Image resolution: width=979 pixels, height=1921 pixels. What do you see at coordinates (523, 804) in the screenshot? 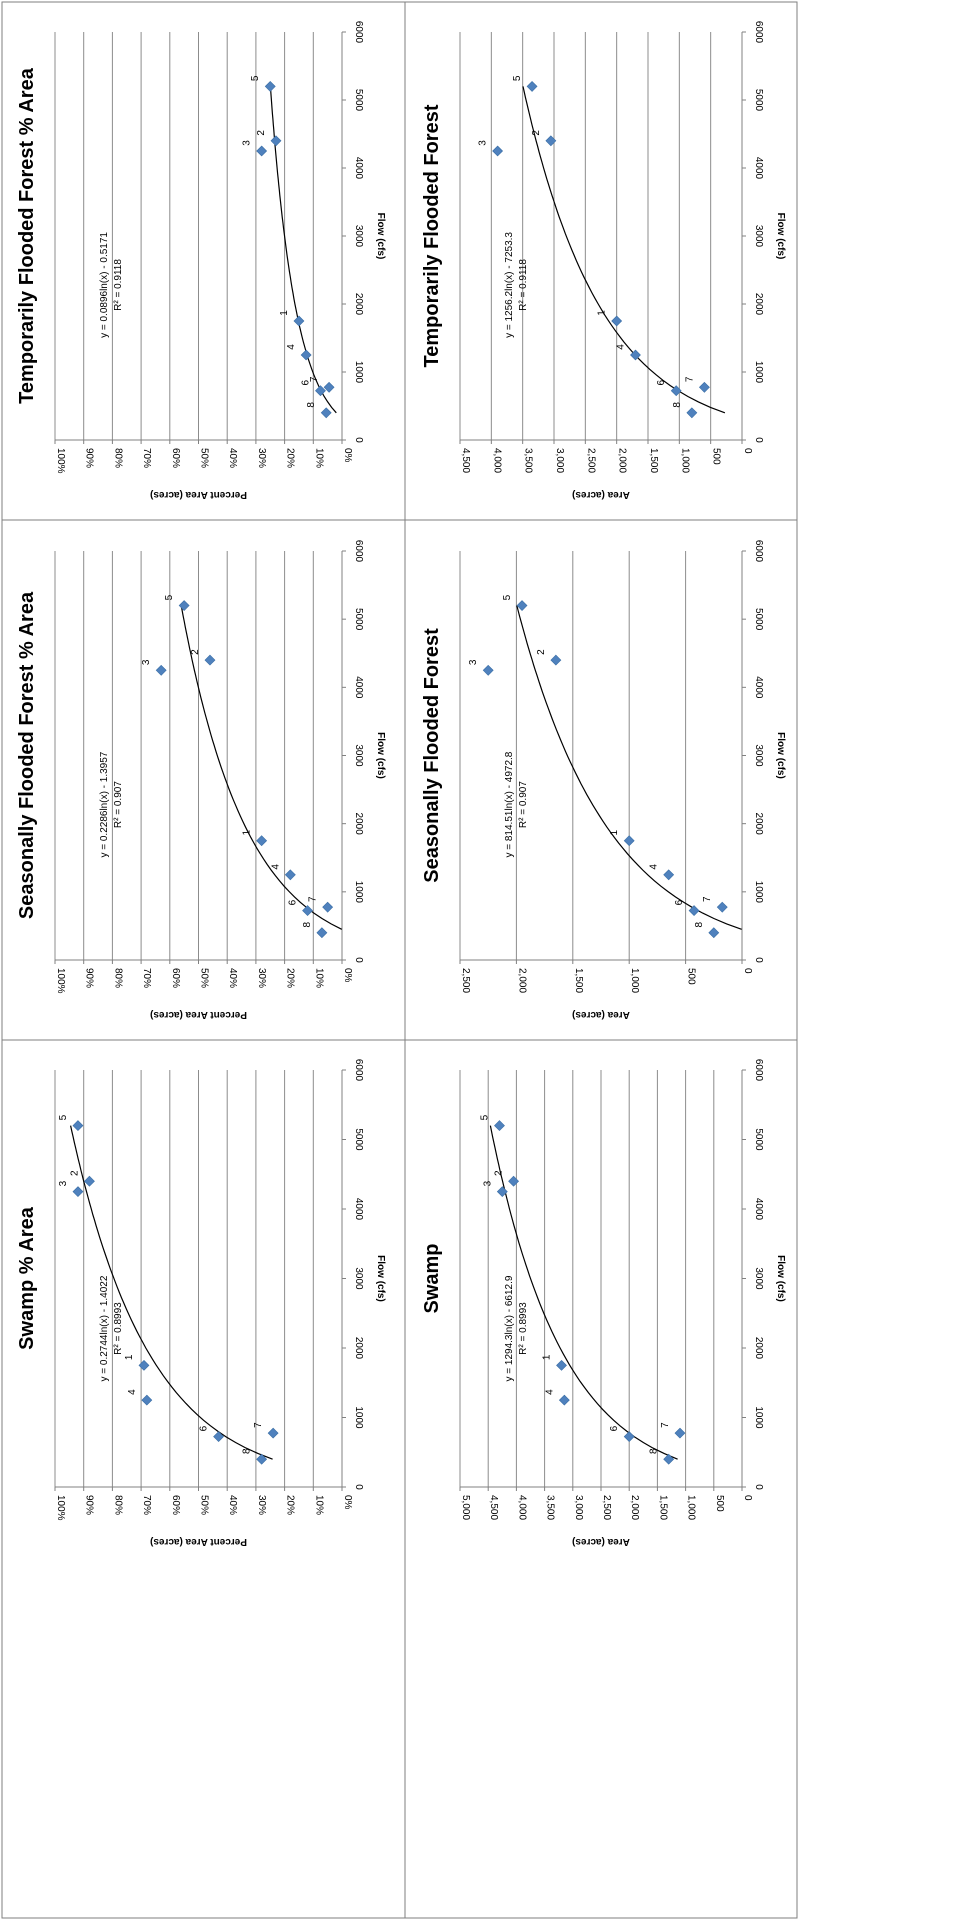
I see `trendline-r2: R² = 0.907` at bounding box center [523, 804].